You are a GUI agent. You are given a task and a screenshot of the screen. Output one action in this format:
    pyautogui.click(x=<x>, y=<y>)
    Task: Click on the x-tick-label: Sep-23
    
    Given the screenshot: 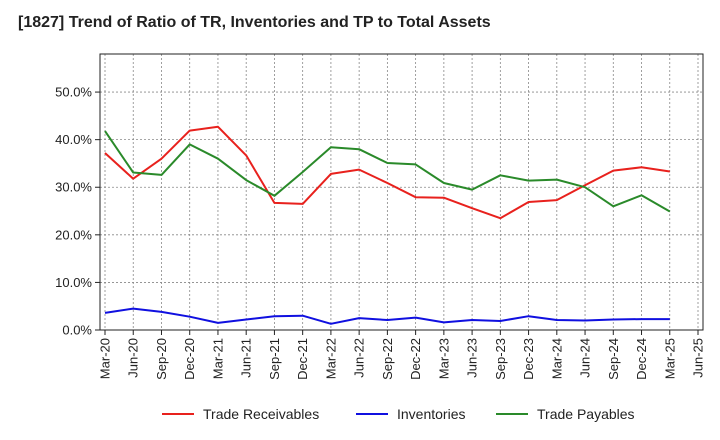 What is the action you would take?
    pyautogui.click(x=500, y=359)
    